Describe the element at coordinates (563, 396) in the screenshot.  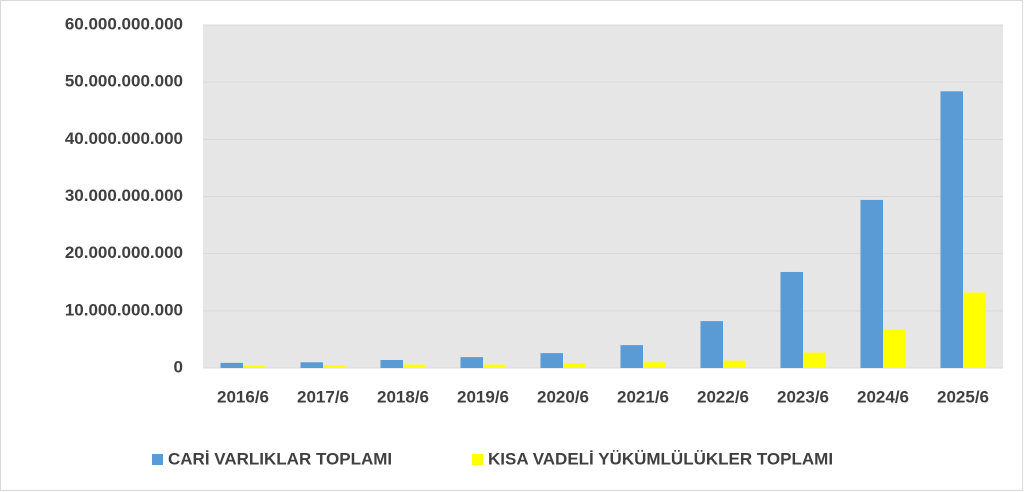
I see `x-tick-label: 2020/6` at that location.